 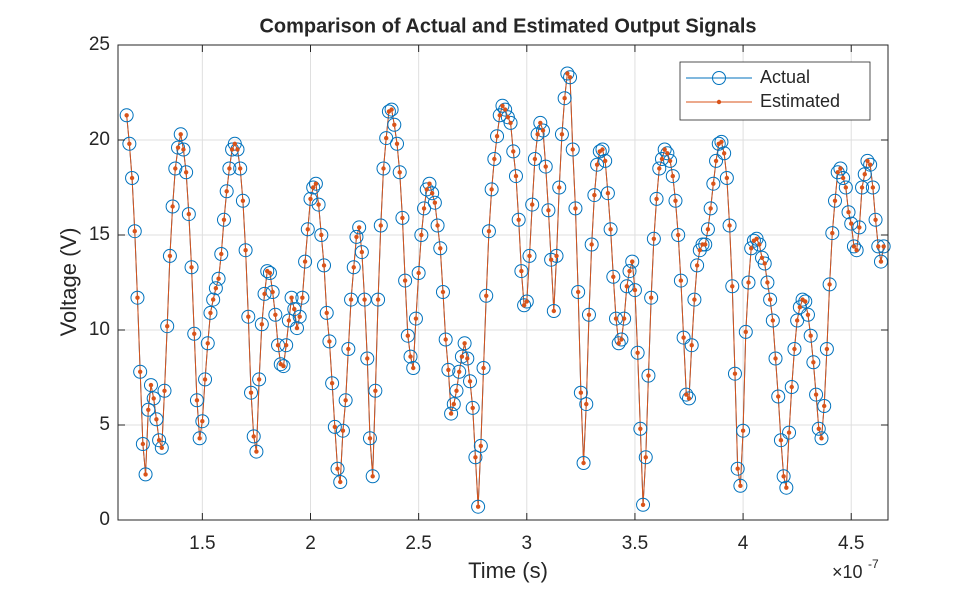 What do you see at coordinates (68, 282) in the screenshot?
I see `y-axis-label: Voltage (V)` at bounding box center [68, 282].